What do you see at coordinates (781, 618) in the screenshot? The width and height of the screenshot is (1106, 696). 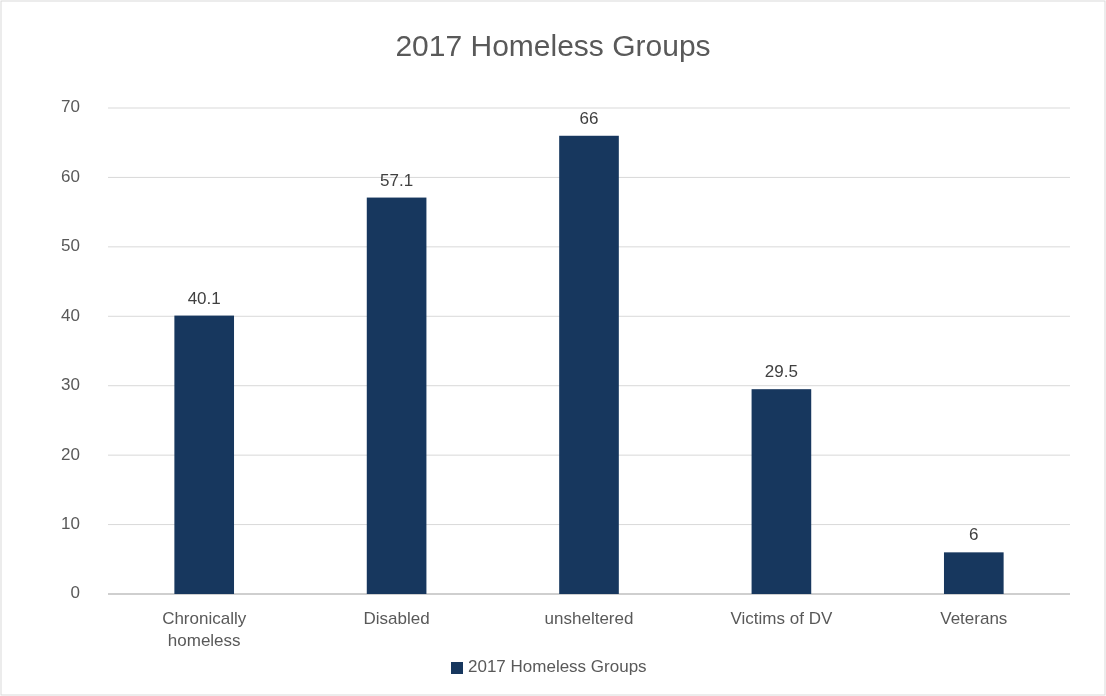 I see `x-tick-label: Victims of DV` at bounding box center [781, 618].